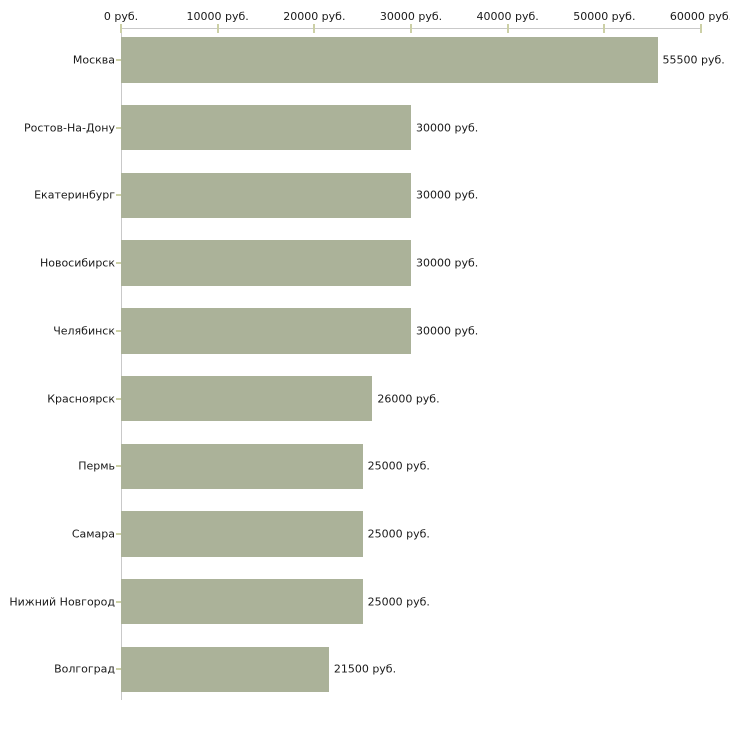 Image resolution: width=730 pixels, height=730 pixels. I want to click on category-label: Самара, so click(93, 534).